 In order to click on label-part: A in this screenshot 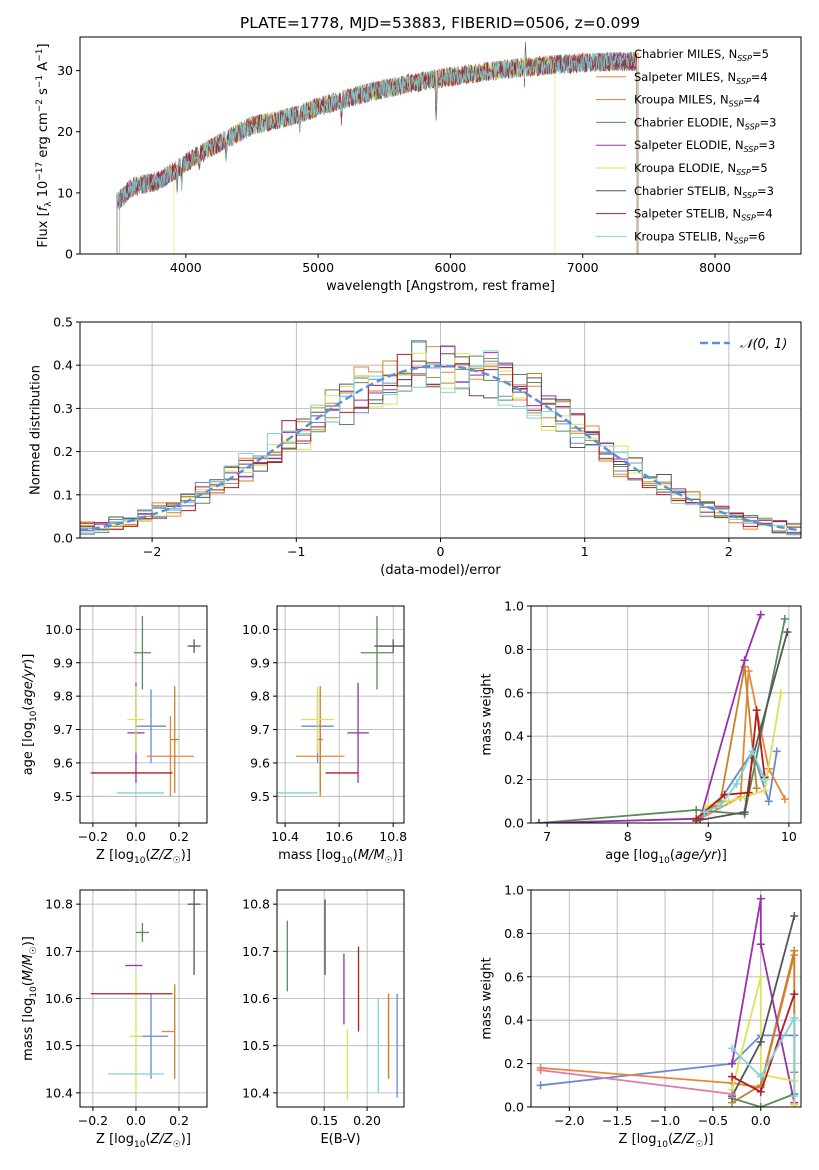, I will do `click(43, 68)`.